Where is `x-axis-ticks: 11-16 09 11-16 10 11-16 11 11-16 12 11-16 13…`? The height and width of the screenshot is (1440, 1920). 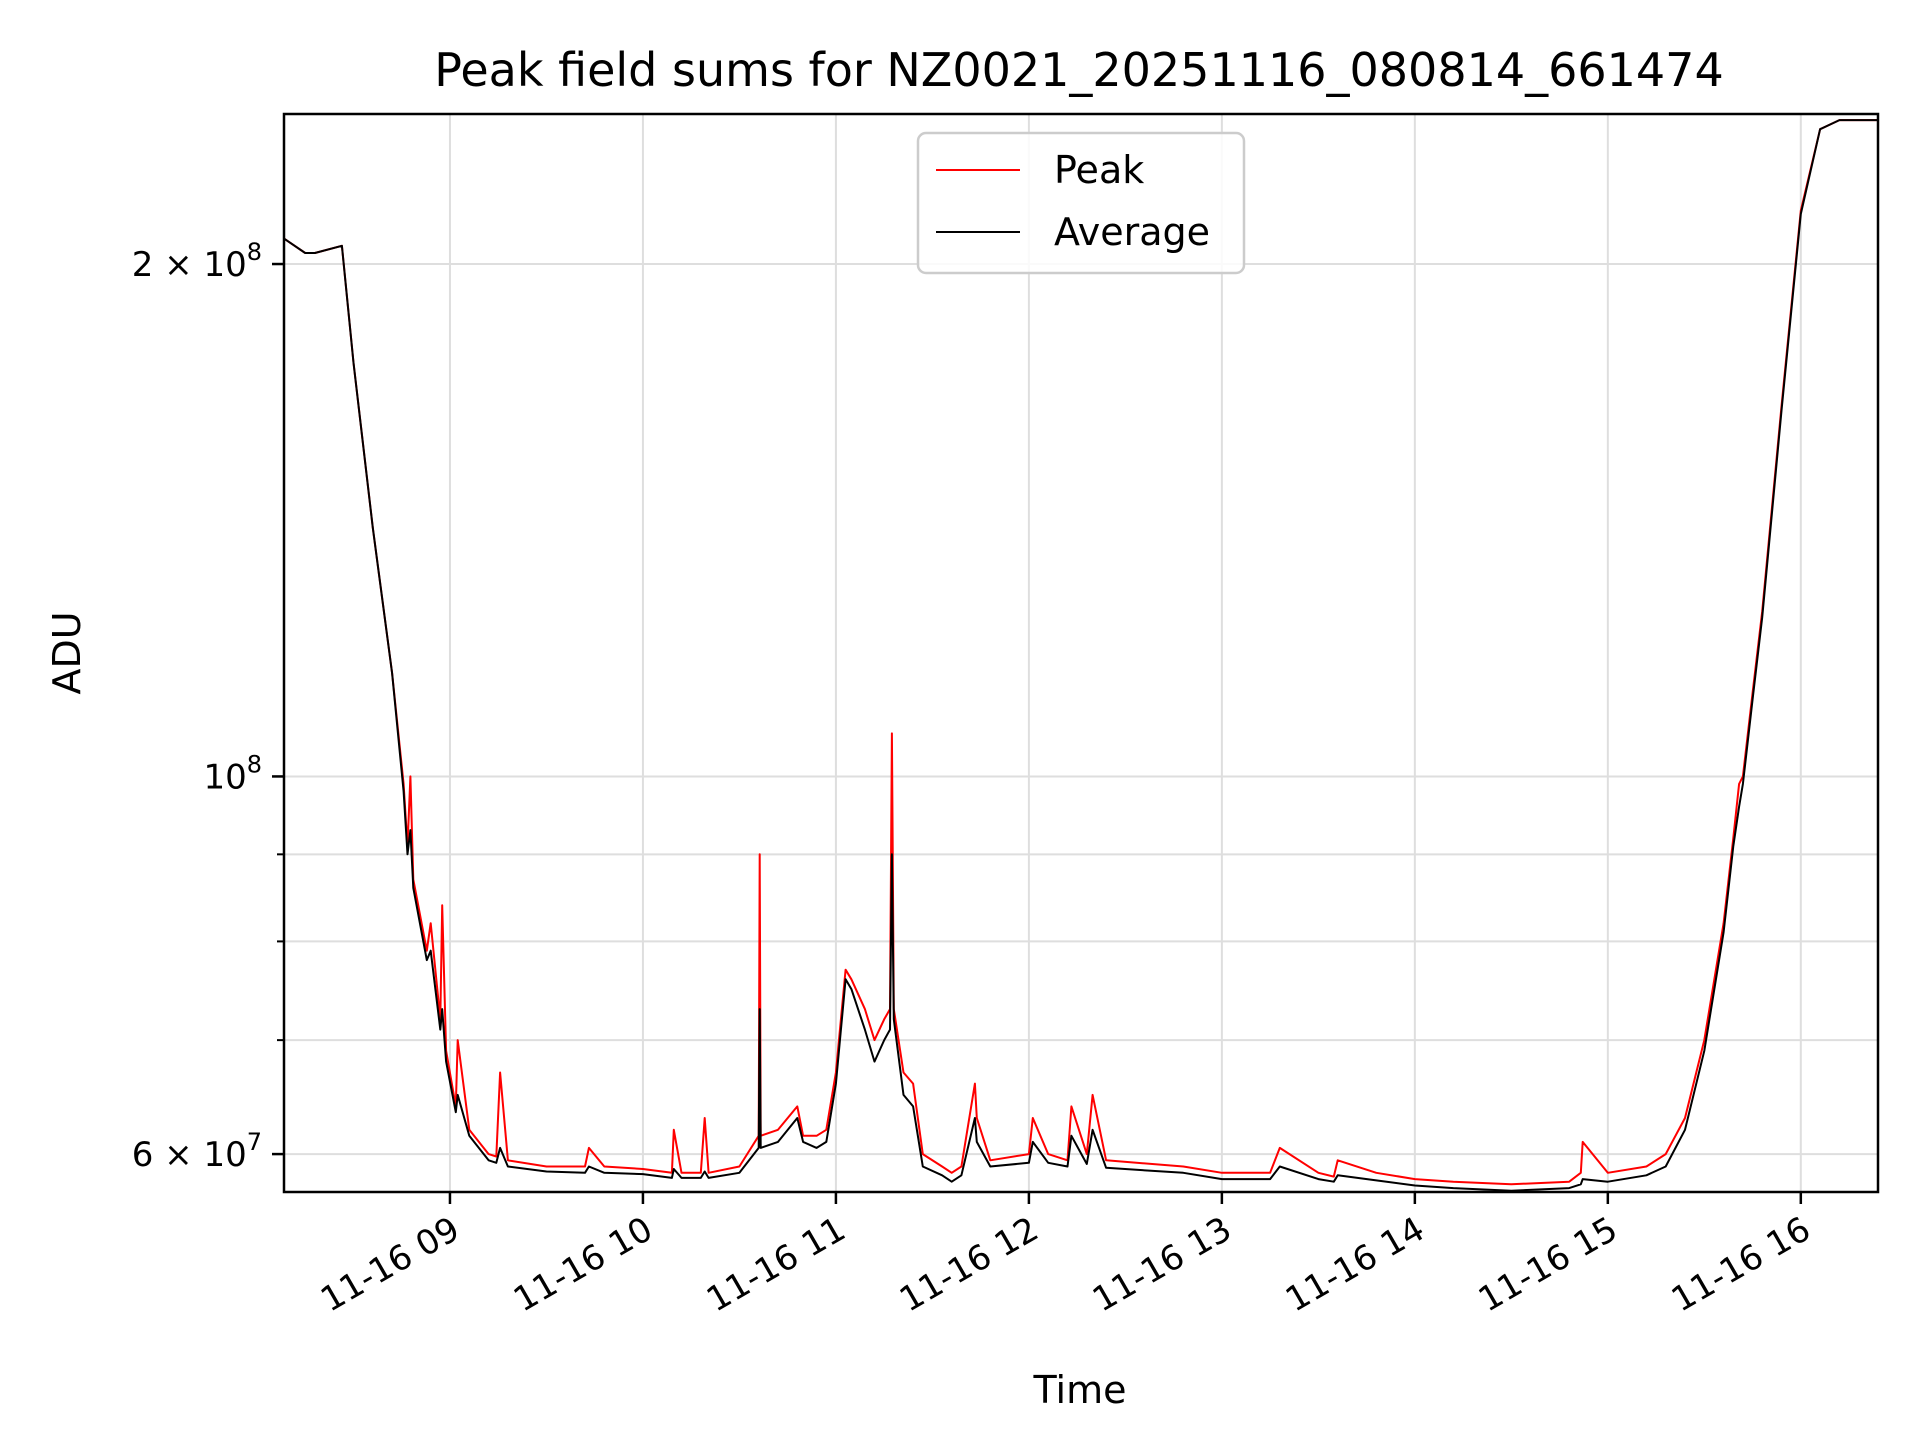
x-axis-ticks: 11-16 09 11-16 10 11-16 11 11-16 12 11-16 13… is located at coordinates (1065, 1256).